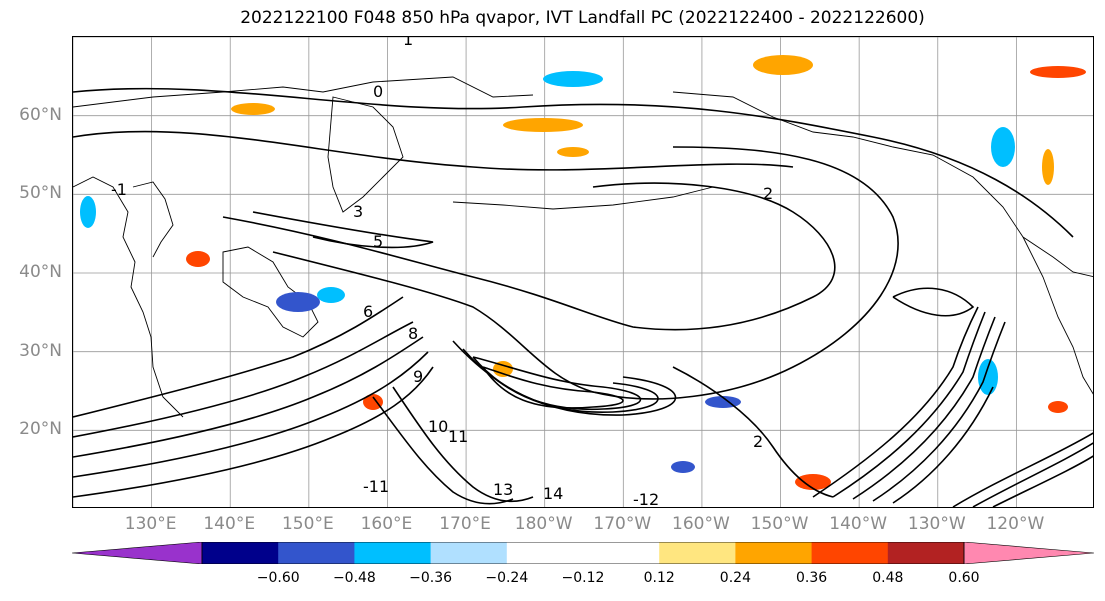 This screenshot has height=601, width=1105. Describe the element at coordinates (413, 333) in the screenshot. I see `contour-label: 8` at that location.